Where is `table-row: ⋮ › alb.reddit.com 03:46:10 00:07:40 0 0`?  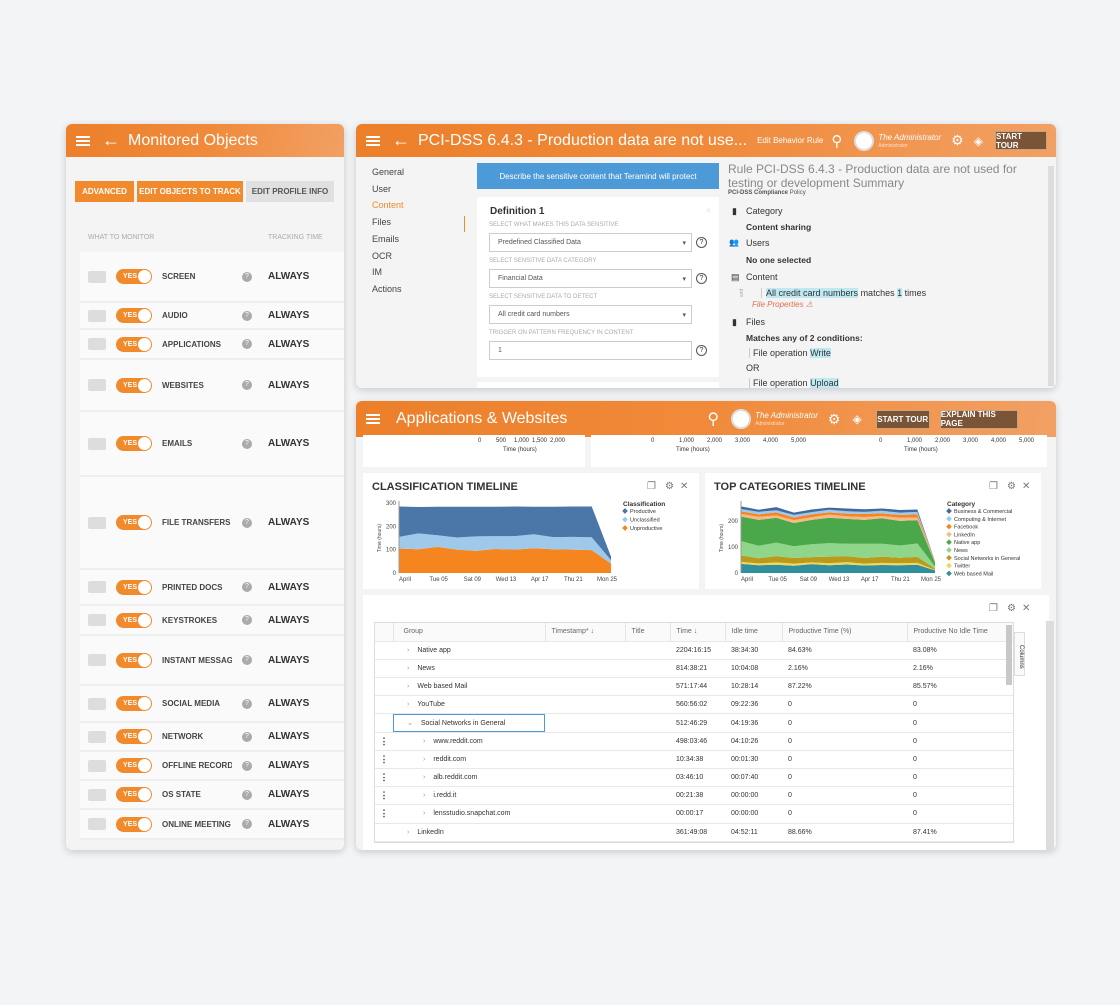 table-row: ⋮ › alb.reddit.com 03:46:10 00:07:40 0 0 is located at coordinates (694, 778).